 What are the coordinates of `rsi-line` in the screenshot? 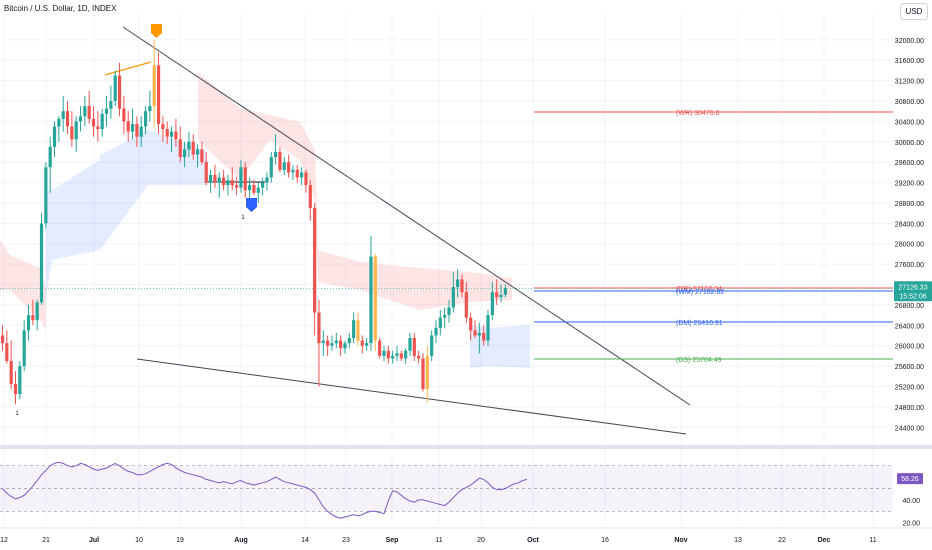 It's located at (265, 490).